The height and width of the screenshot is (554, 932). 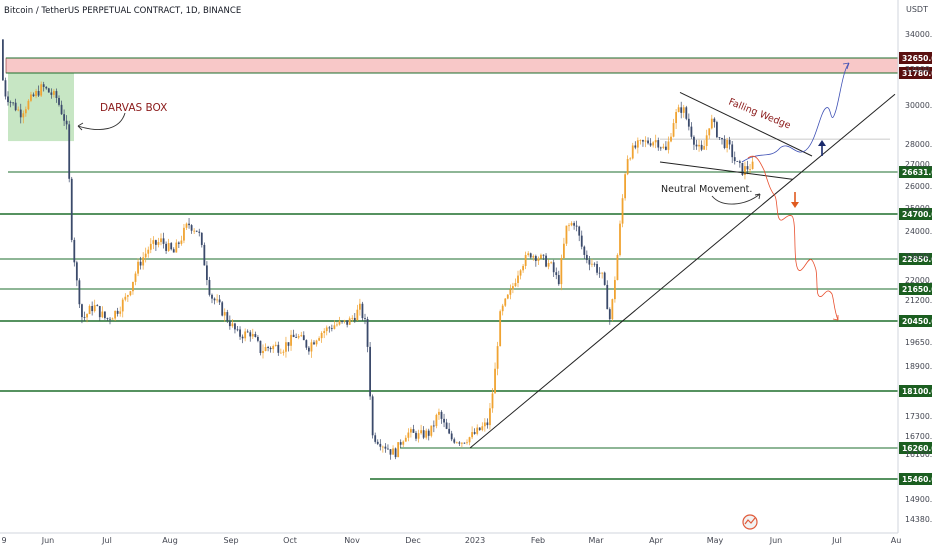 What do you see at coordinates (596, 540) in the screenshot?
I see `x-tick-label: Mar` at bounding box center [596, 540].